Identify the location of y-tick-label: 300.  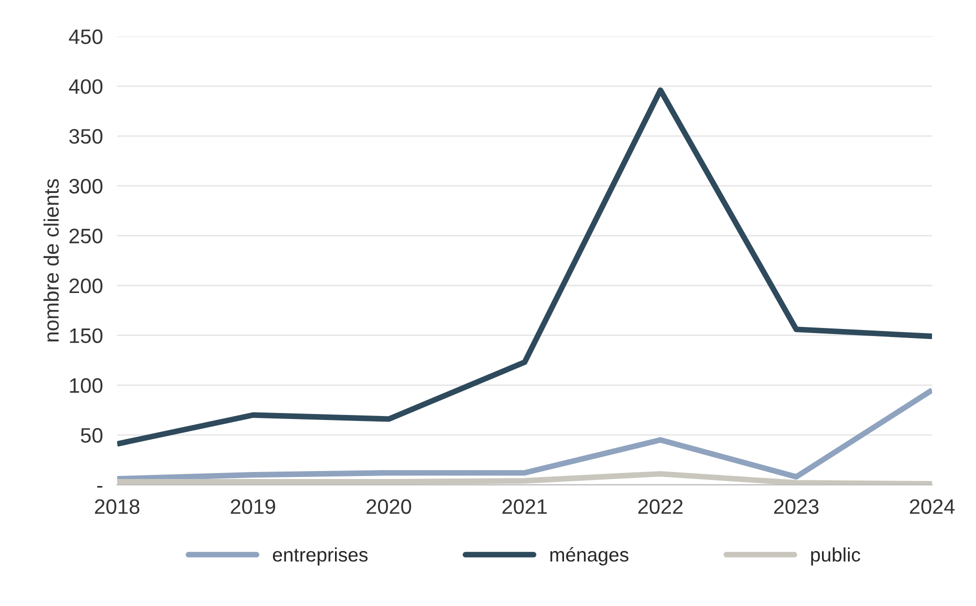
(85, 186).